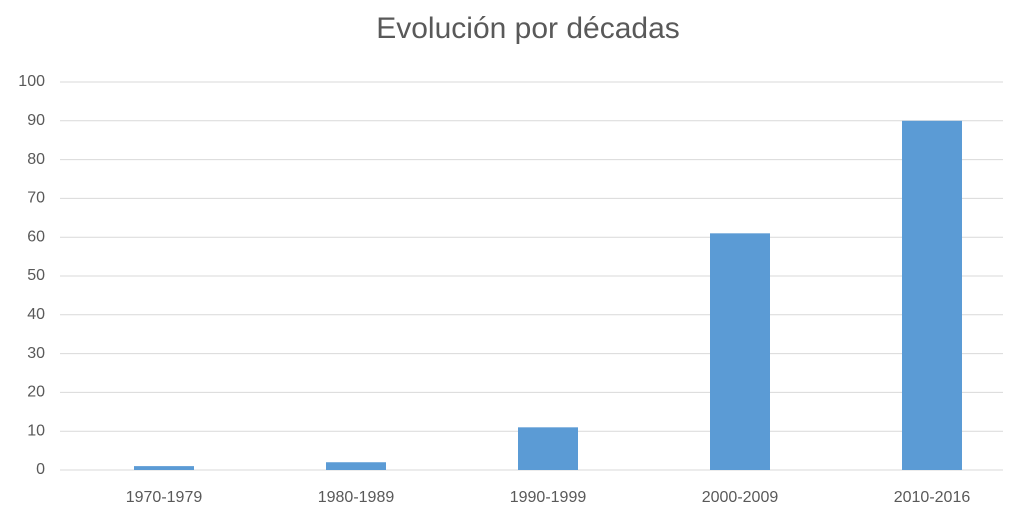  Describe the element at coordinates (164, 497) in the screenshot. I see `x-tick-label: 1970-1979` at that location.